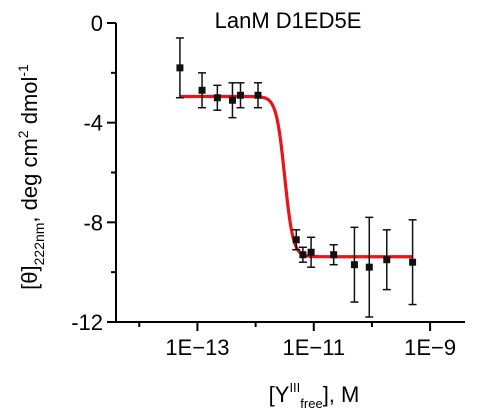  I want to click on y-tick-label: -4, so click(93, 123).